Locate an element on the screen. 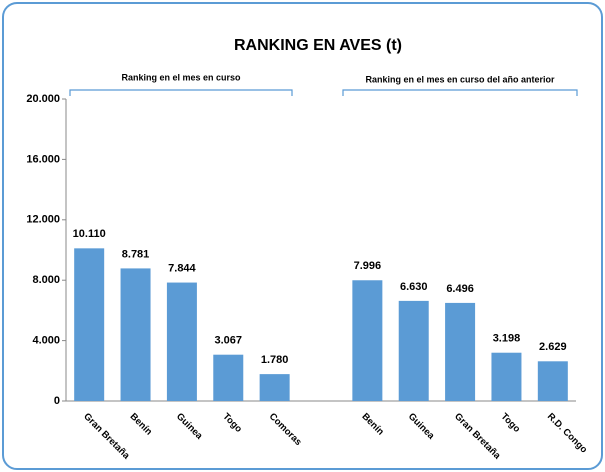 The height and width of the screenshot is (472, 605). annotation: Ranking en el mes en curso is located at coordinates (181, 77).